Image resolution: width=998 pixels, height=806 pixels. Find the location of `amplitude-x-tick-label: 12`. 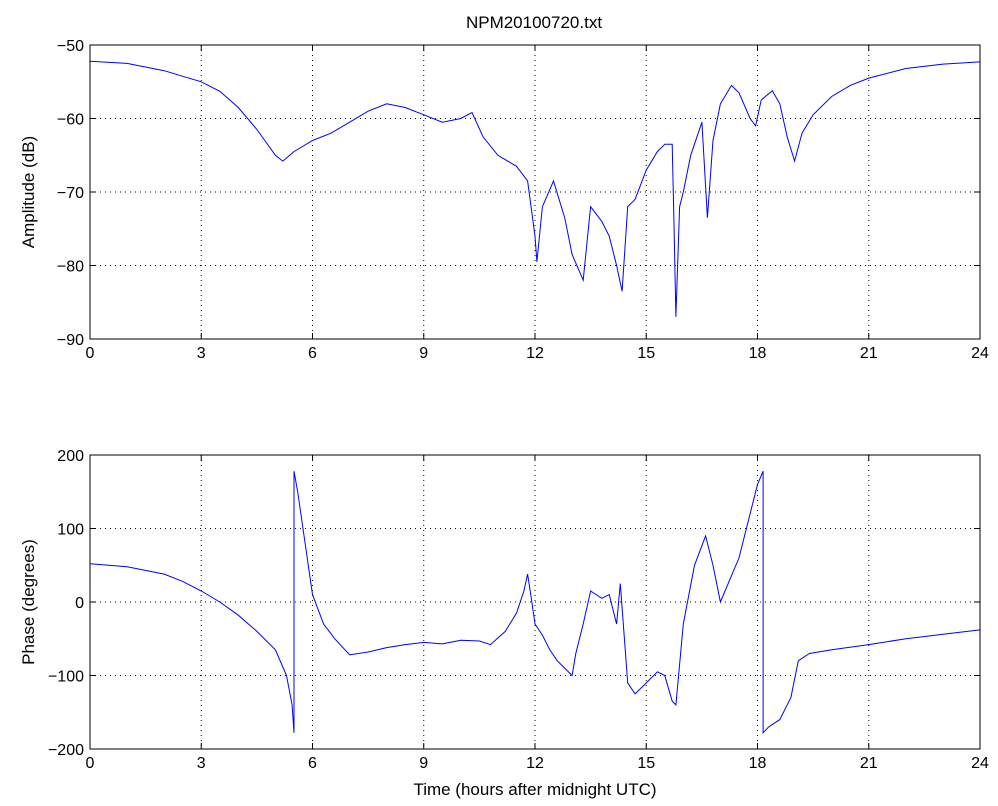

amplitude-x-tick-label: 12 is located at coordinates (535, 353).